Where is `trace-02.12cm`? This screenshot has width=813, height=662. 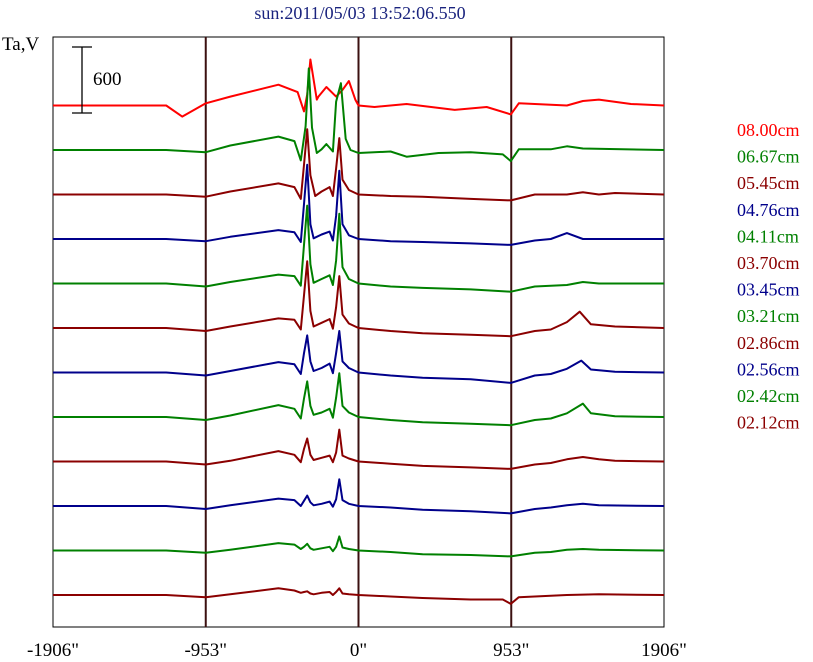 trace-02.12cm is located at coordinates (359, 596).